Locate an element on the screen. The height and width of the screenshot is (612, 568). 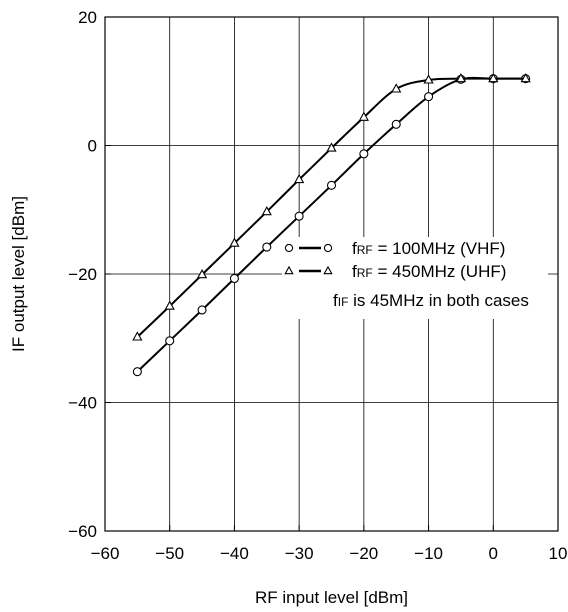
legend-entry: fRF = 450MHz (UHF) is located at coordinates (395, 271).